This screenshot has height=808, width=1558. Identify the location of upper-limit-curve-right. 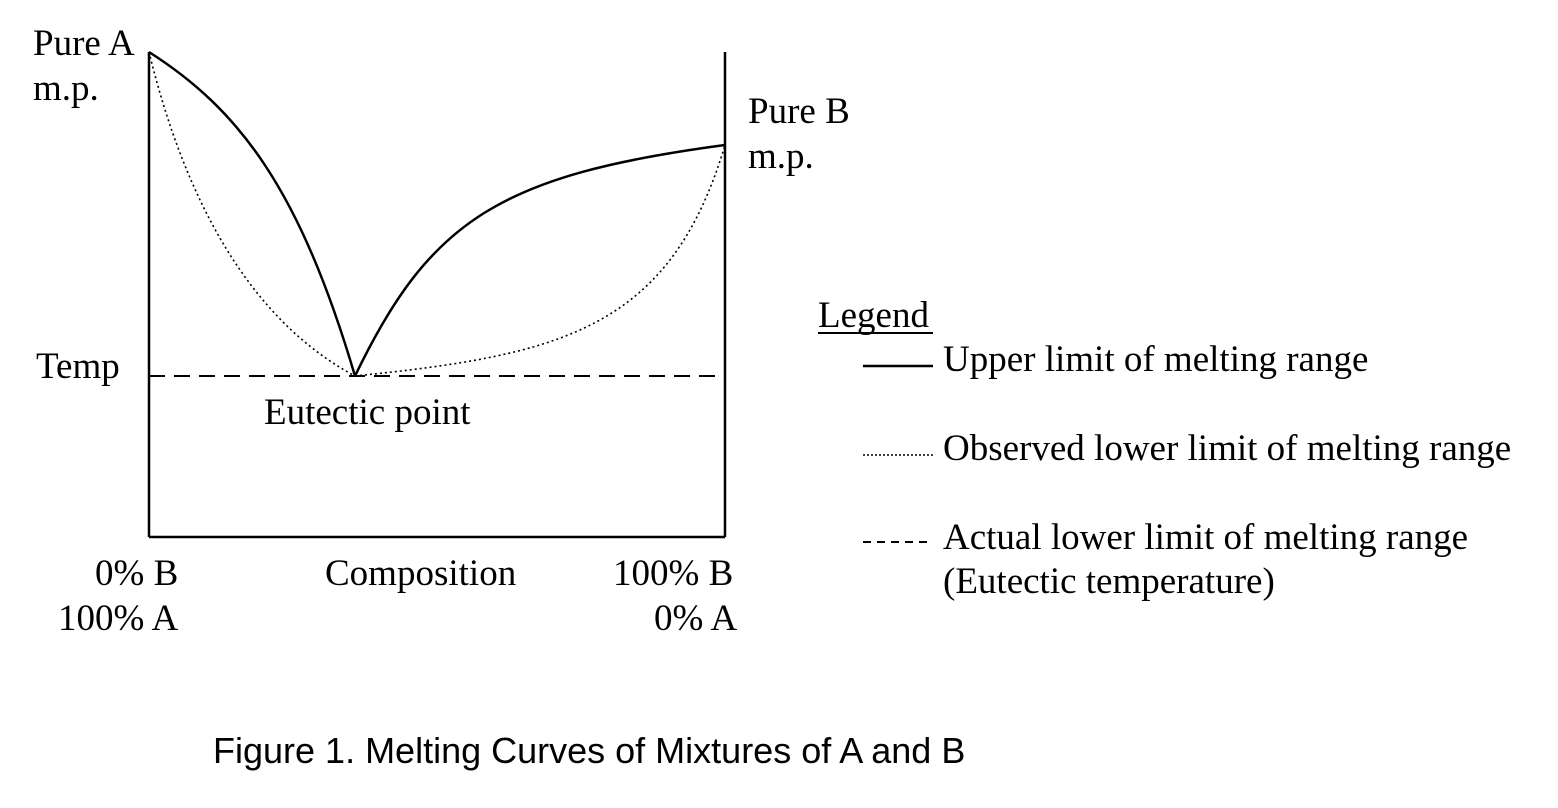
(539, 260).